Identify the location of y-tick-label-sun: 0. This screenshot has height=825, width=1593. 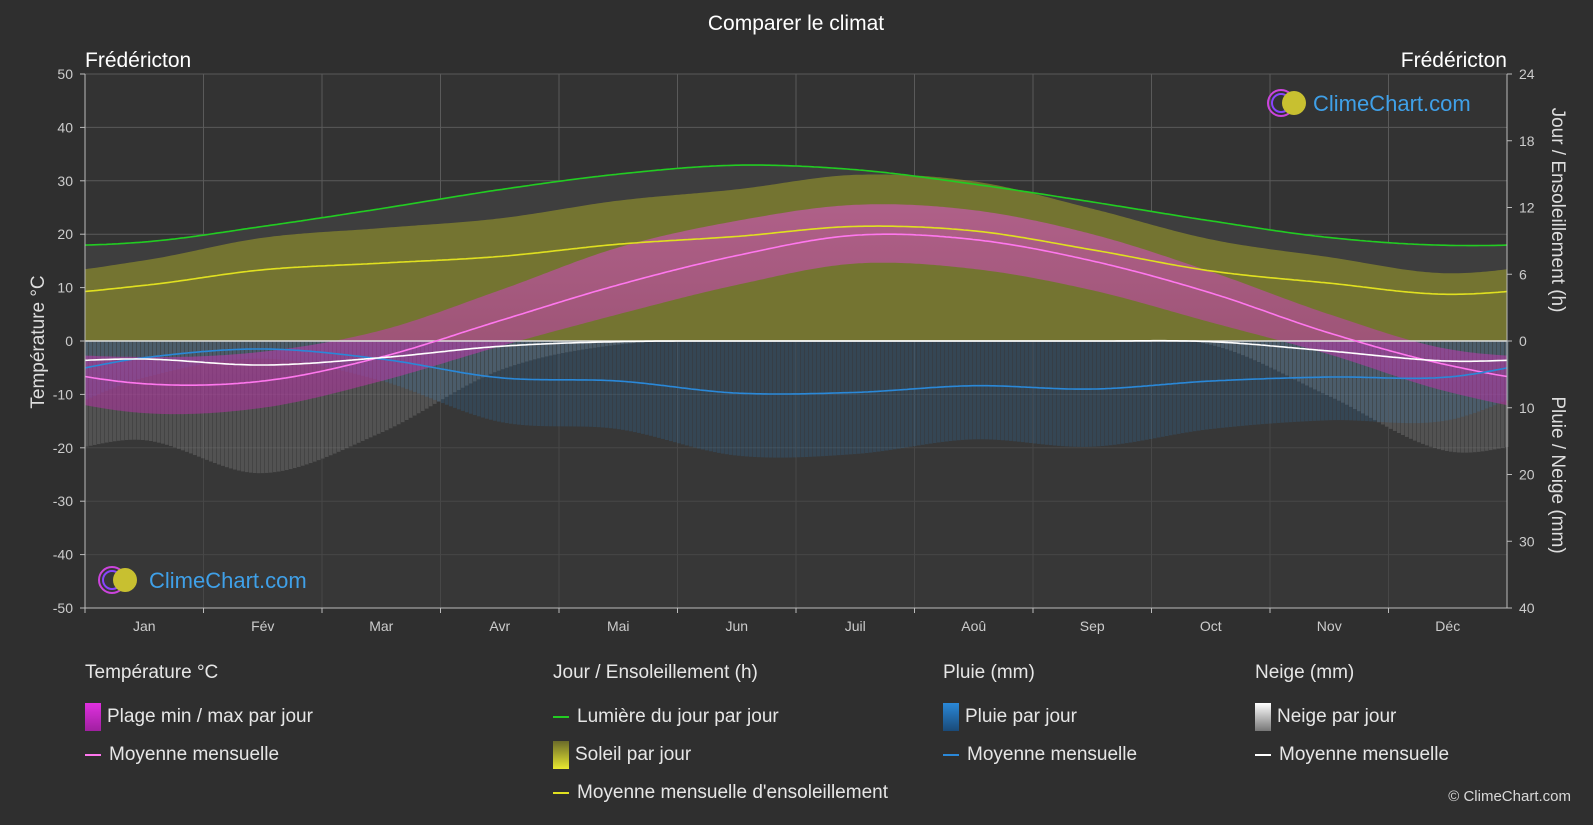
(1523, 341).